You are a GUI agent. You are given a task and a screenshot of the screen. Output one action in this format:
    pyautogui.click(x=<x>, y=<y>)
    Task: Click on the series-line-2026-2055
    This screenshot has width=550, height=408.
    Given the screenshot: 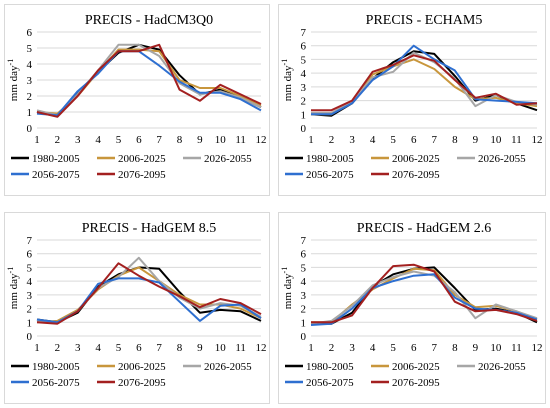 What is the action you would take?
    pyautogui.click(x=149, y=80)
    